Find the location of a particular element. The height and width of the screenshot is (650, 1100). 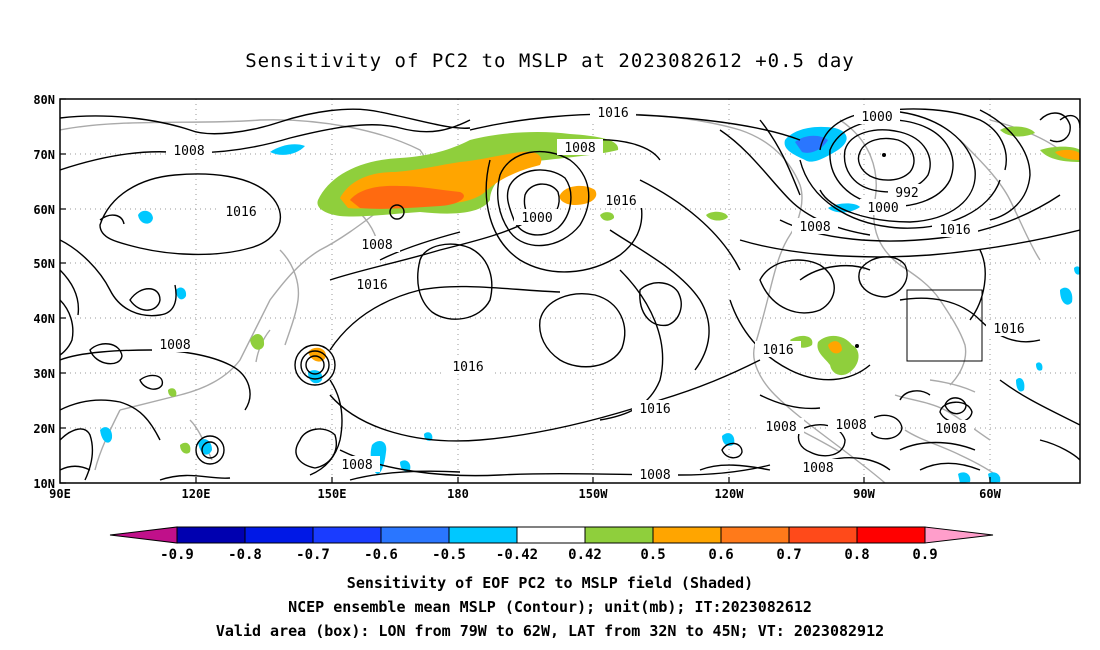

valid-area-box is located at coordinates (944, 325).